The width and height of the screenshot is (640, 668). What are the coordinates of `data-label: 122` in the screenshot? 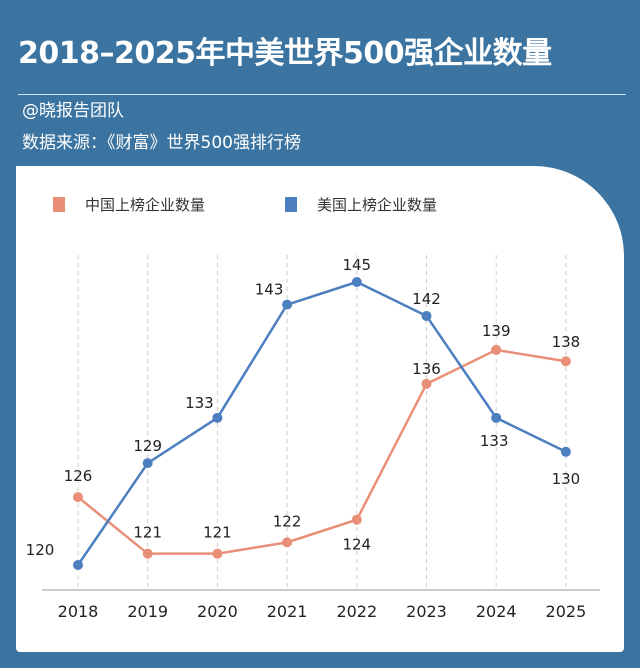 It's located at (287, 521).